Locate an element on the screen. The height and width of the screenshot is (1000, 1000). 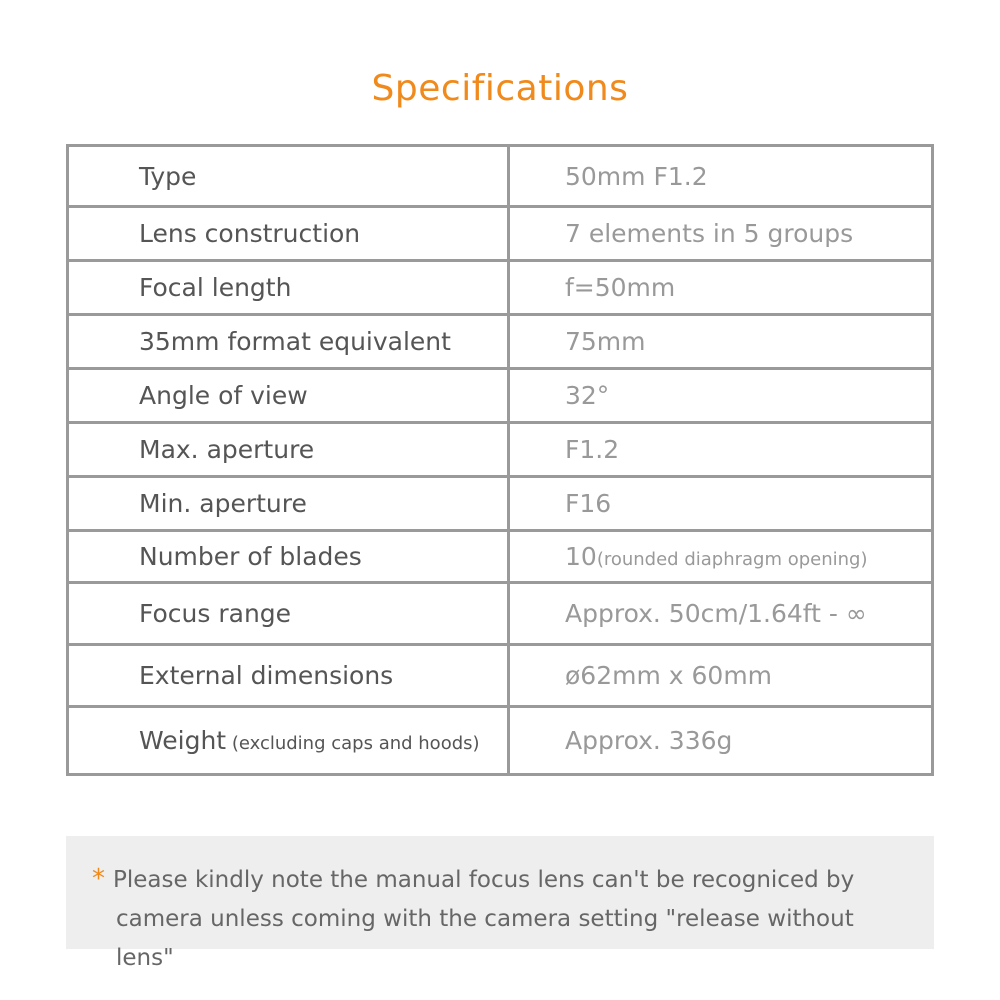
table-row: Focus range Approx. 50cm/1.64ft - ∞ is located at coordinates (500, 613).